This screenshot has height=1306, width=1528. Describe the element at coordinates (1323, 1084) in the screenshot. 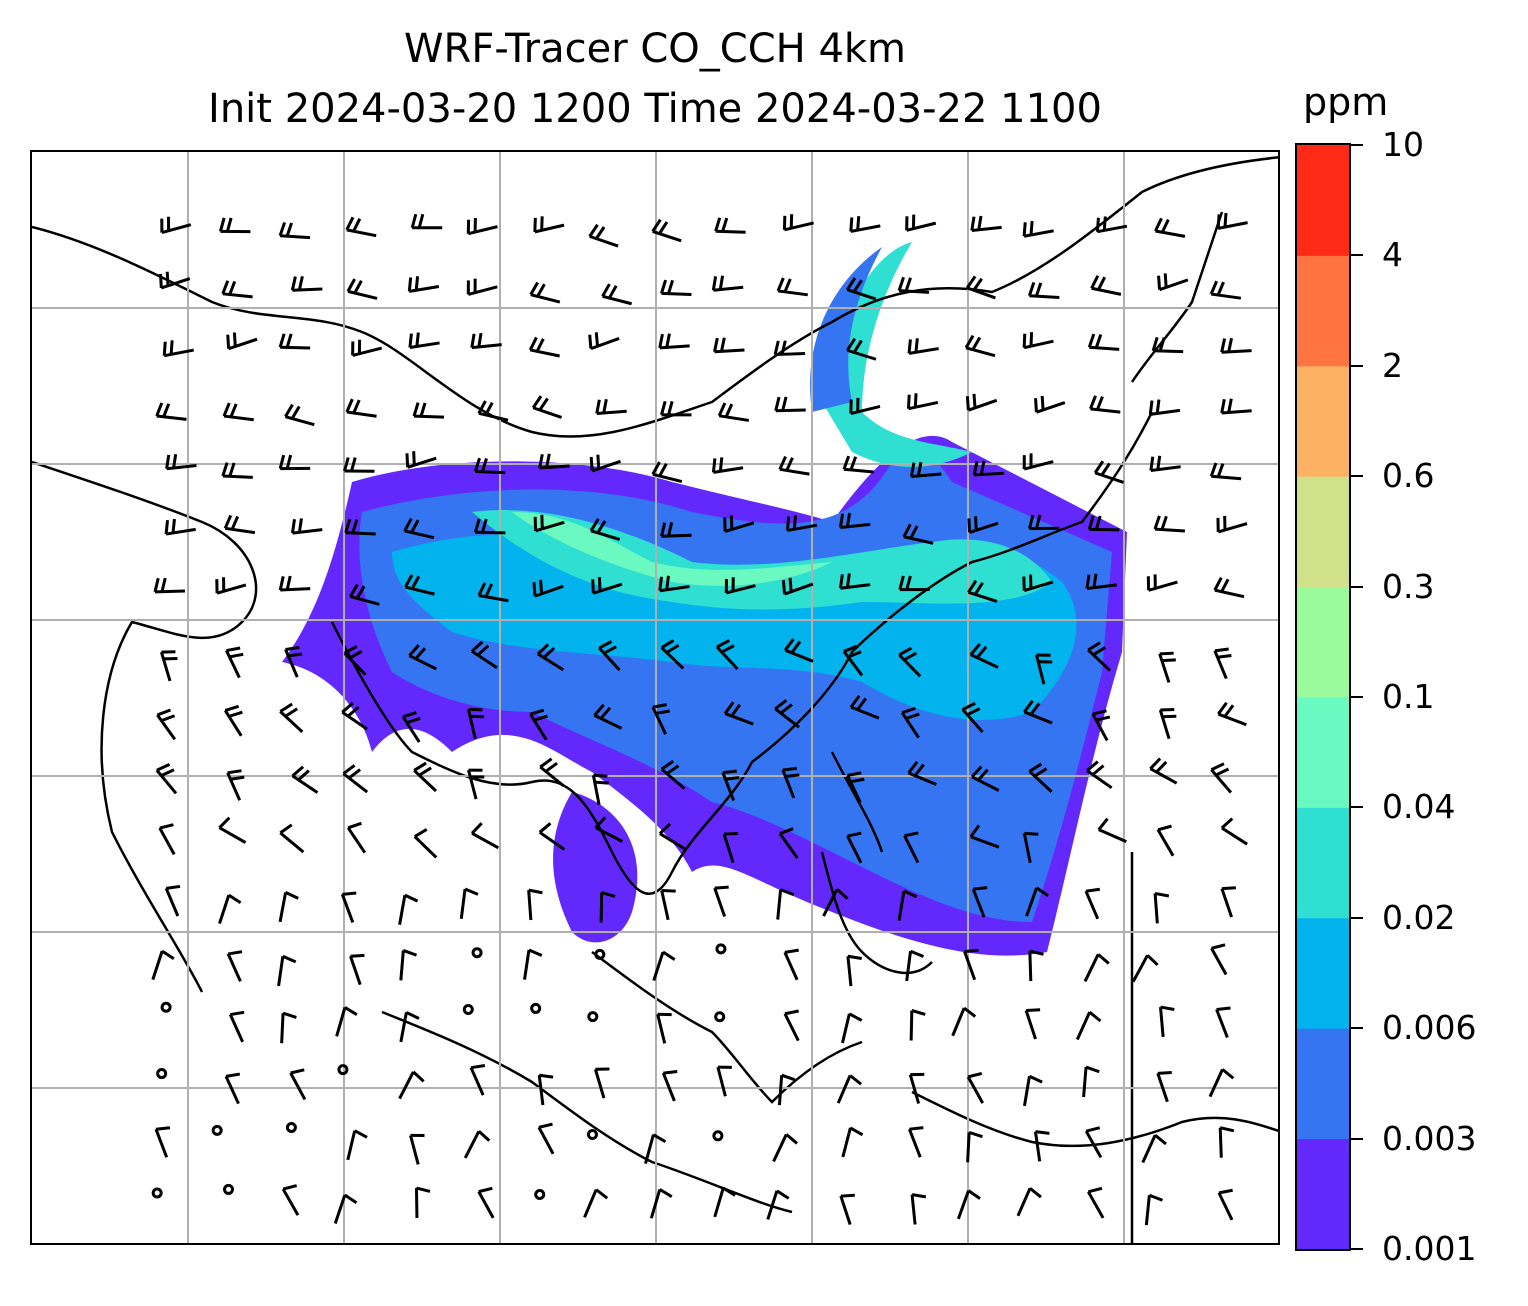

I see `colorbar-swatch` at that location.